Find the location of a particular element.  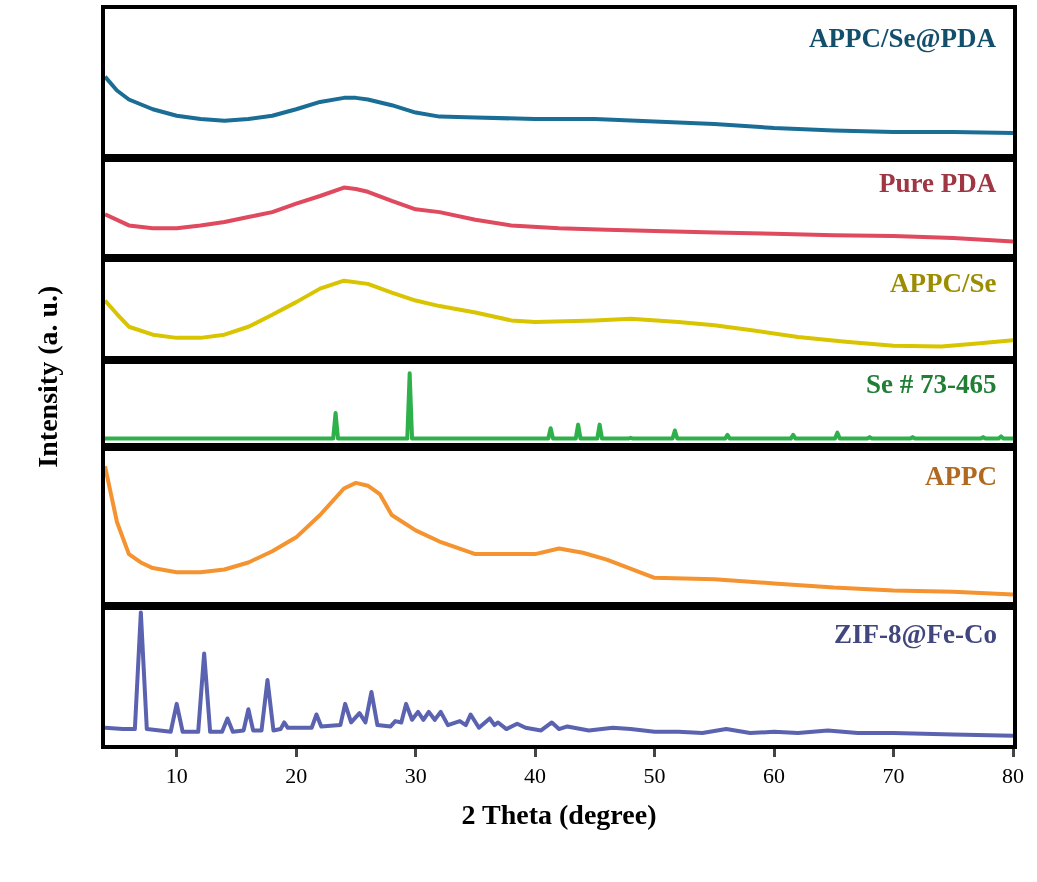

x-tick-label: 40 is located at coordinates (535, 776).